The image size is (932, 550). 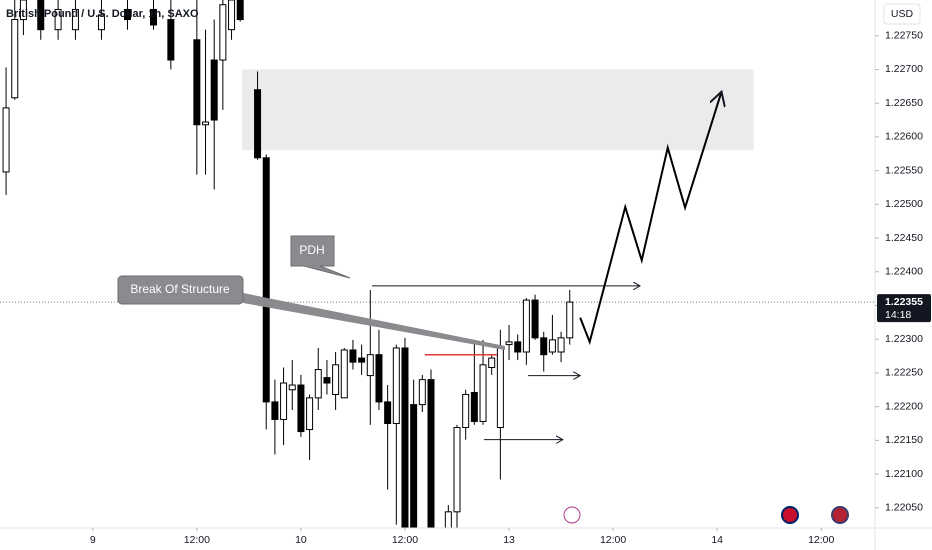 I want to click on y-tick-label: 1.22300, so click(x=904, y=339).